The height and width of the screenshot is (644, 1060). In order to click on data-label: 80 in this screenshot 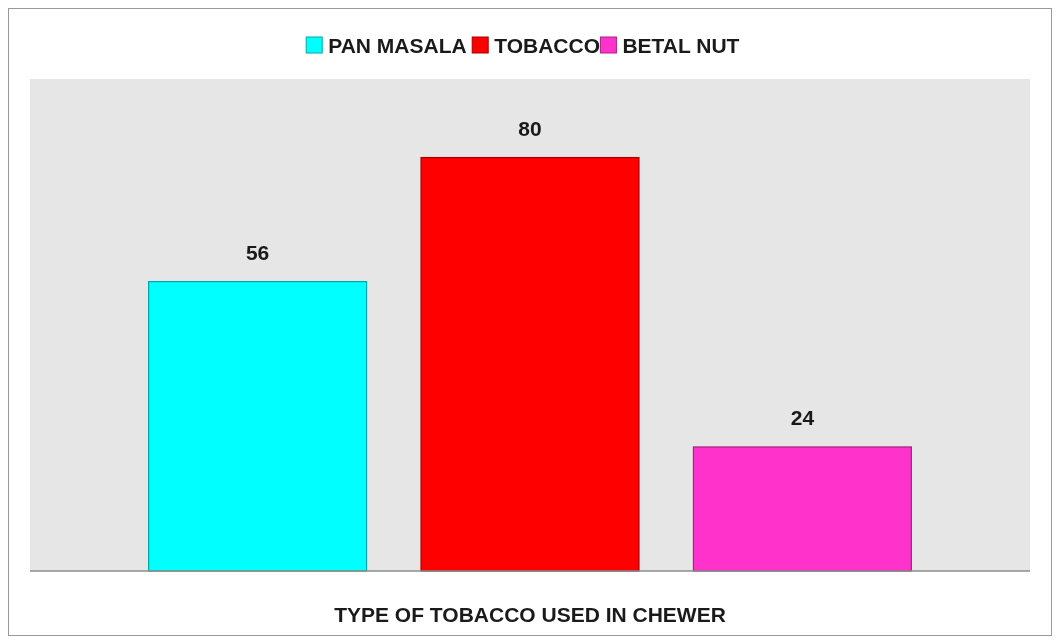, I will do `click(530, 128)`.